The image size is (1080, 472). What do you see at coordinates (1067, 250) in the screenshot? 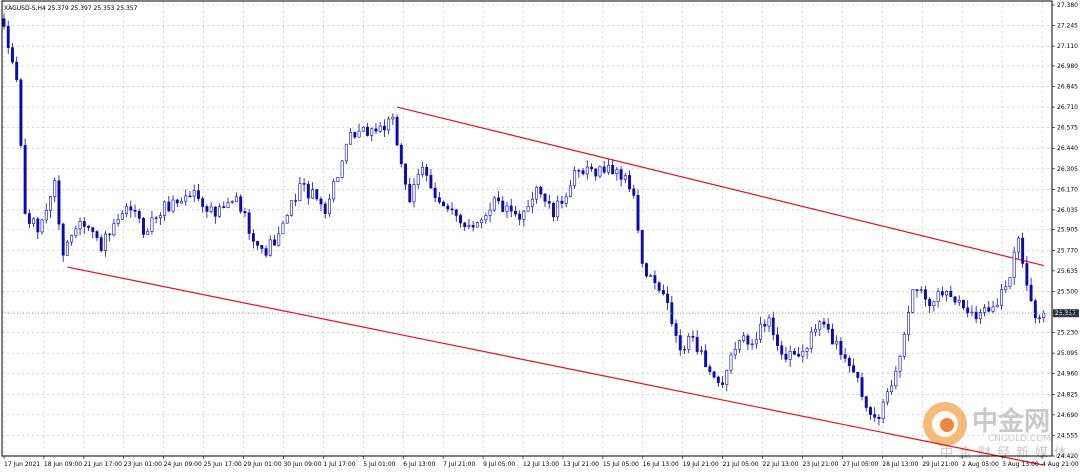
I see `y-tick-label: 25.770` at bounding box center [1067, 250].